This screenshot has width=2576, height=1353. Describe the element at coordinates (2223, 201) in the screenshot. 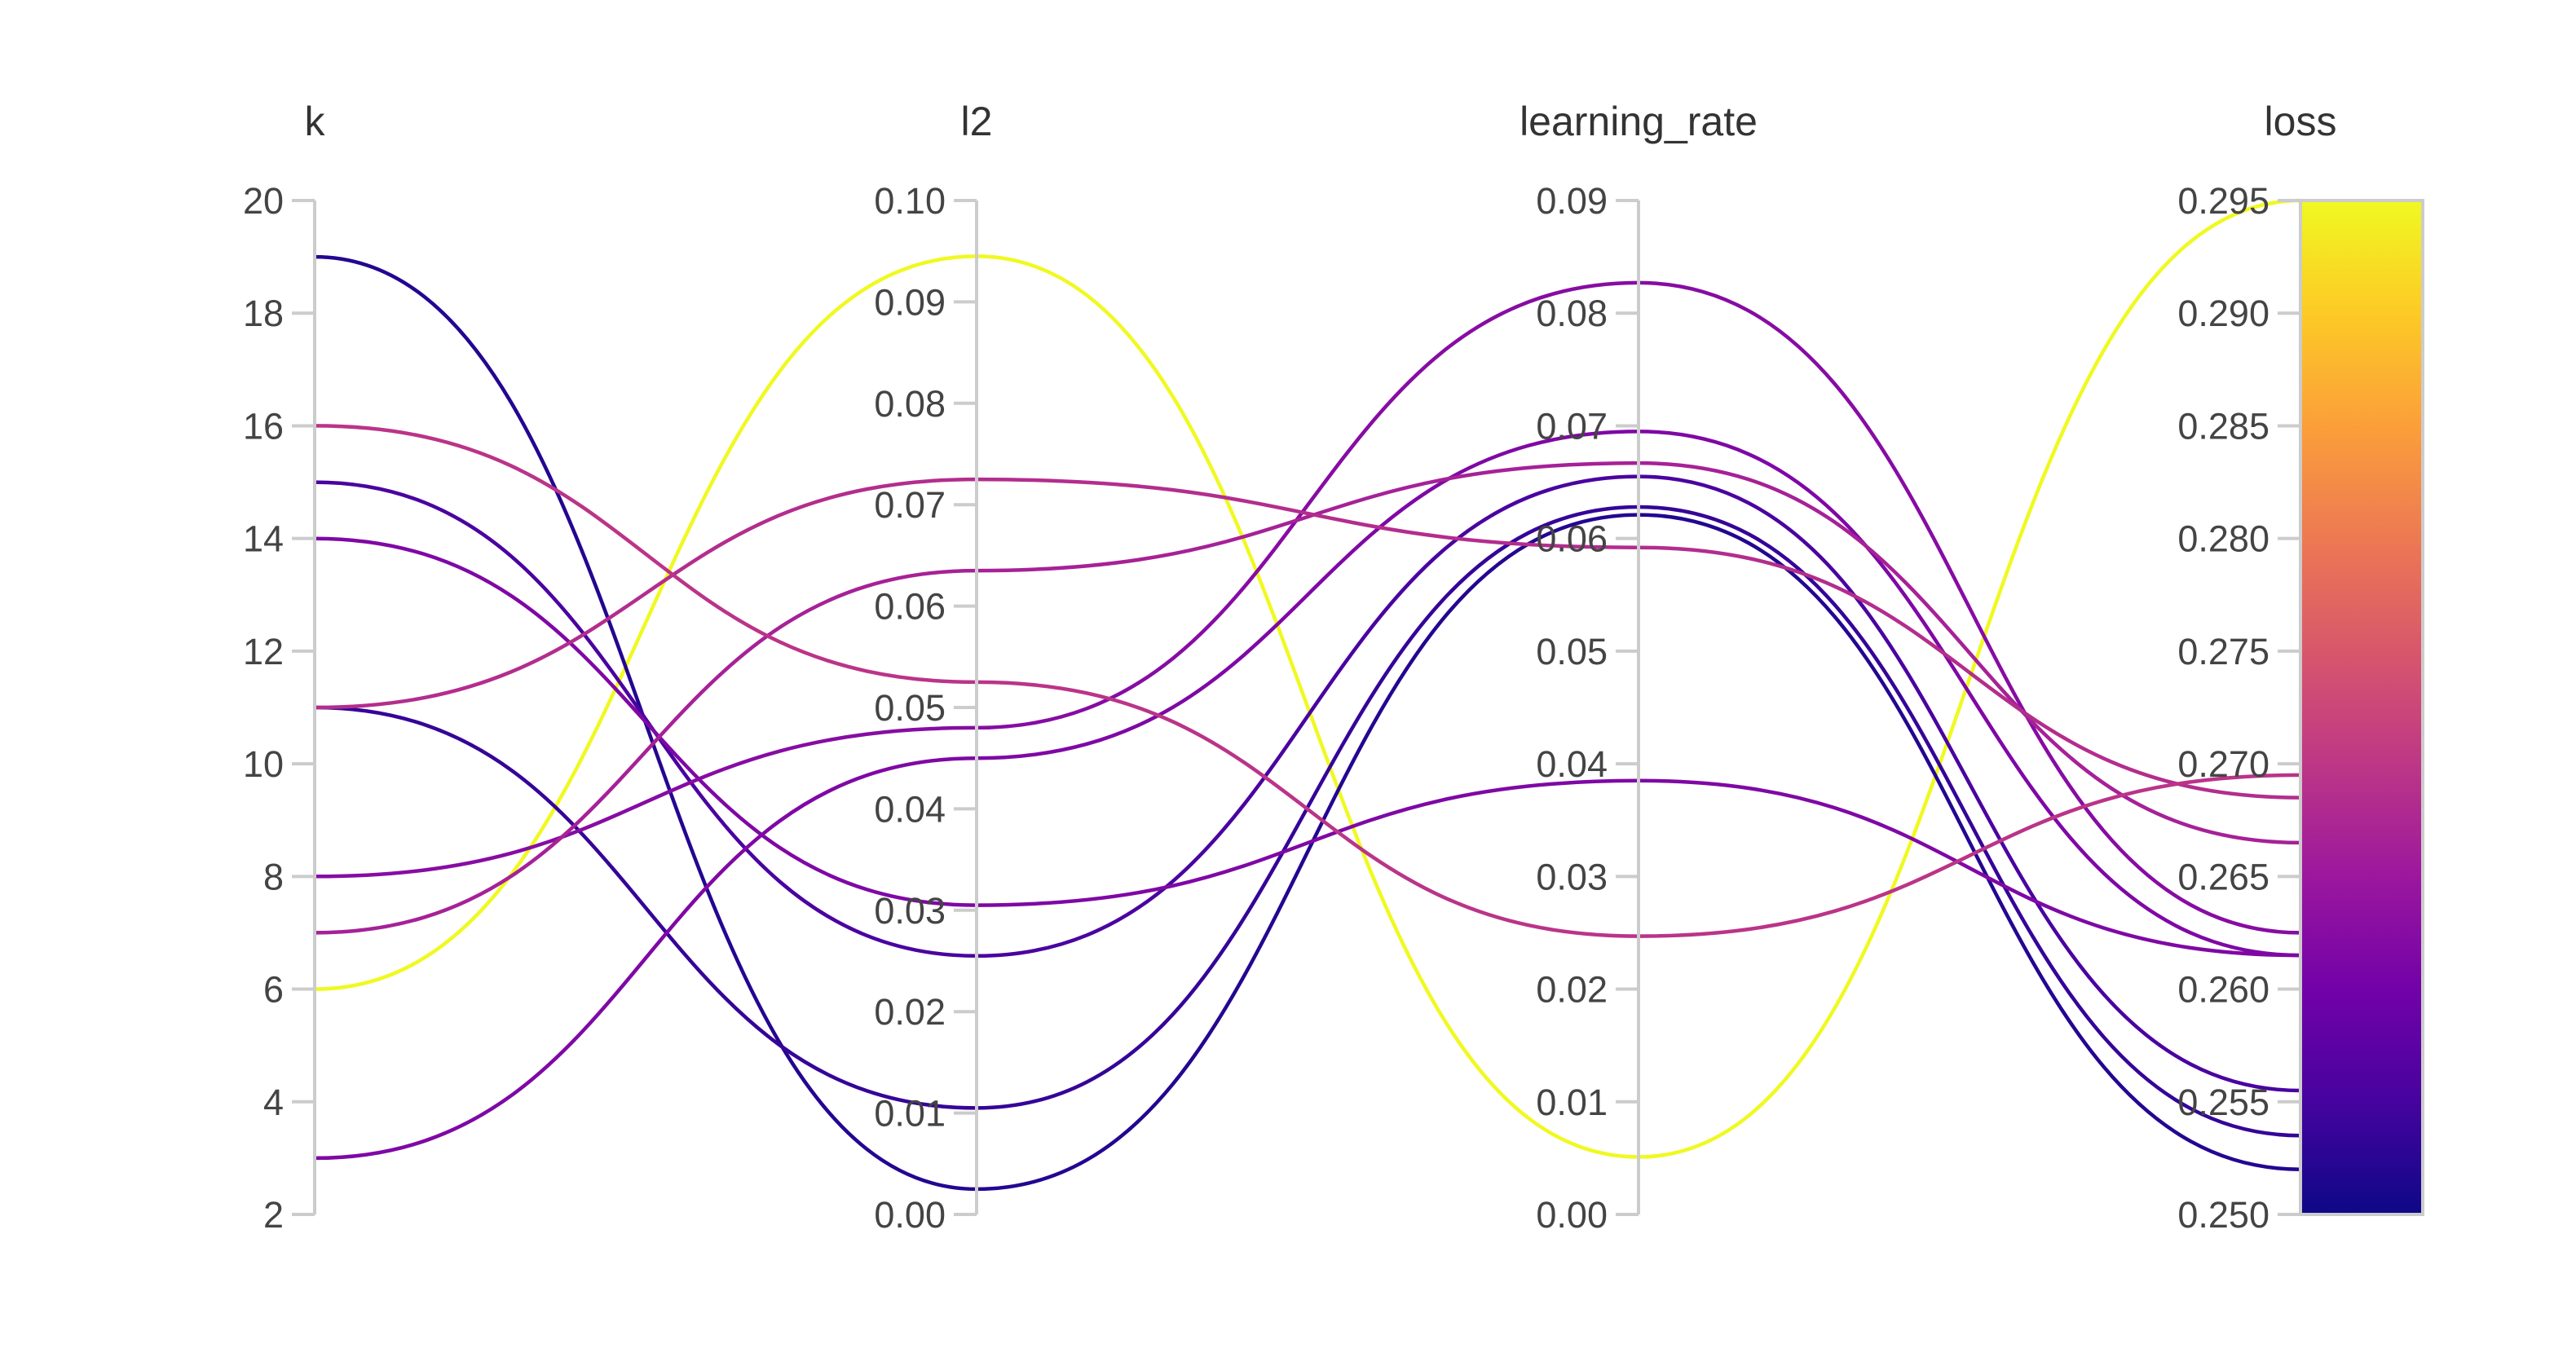

I see `tick-label-loss: 0.295` at that location.